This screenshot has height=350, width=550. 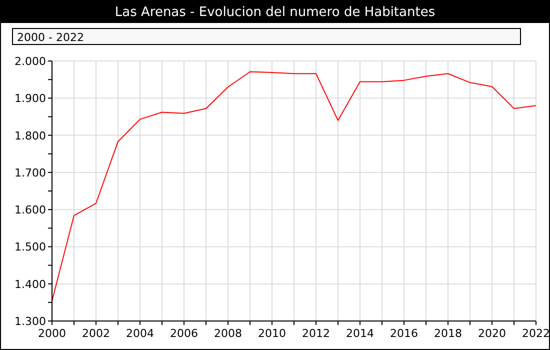 What do you see at coordinates (448, 333) in the screenshot?
I see `x-tick-label: 2018` at bounding box center [448, 333].